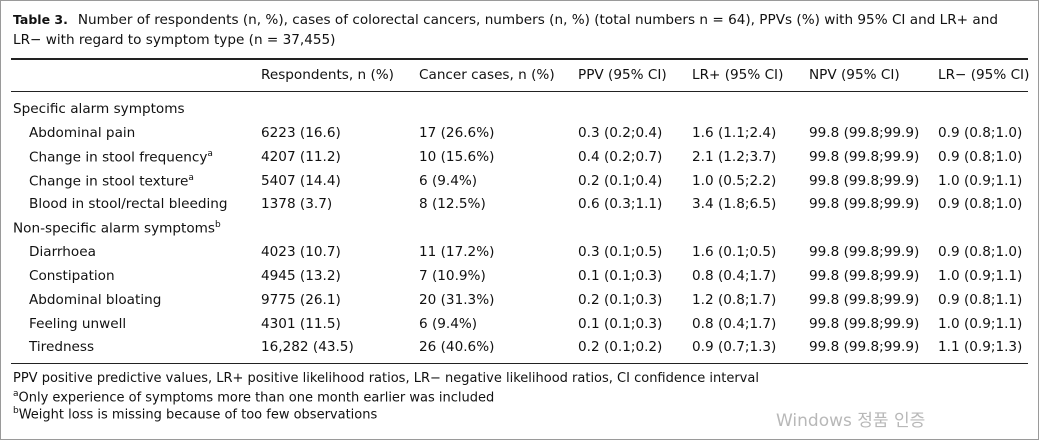 This screenshot has width=1039, height=440. Describe the element at coordinates (487, 75) in the screenshot. I see `column-header: Cancer cases, n (%)` at that location.